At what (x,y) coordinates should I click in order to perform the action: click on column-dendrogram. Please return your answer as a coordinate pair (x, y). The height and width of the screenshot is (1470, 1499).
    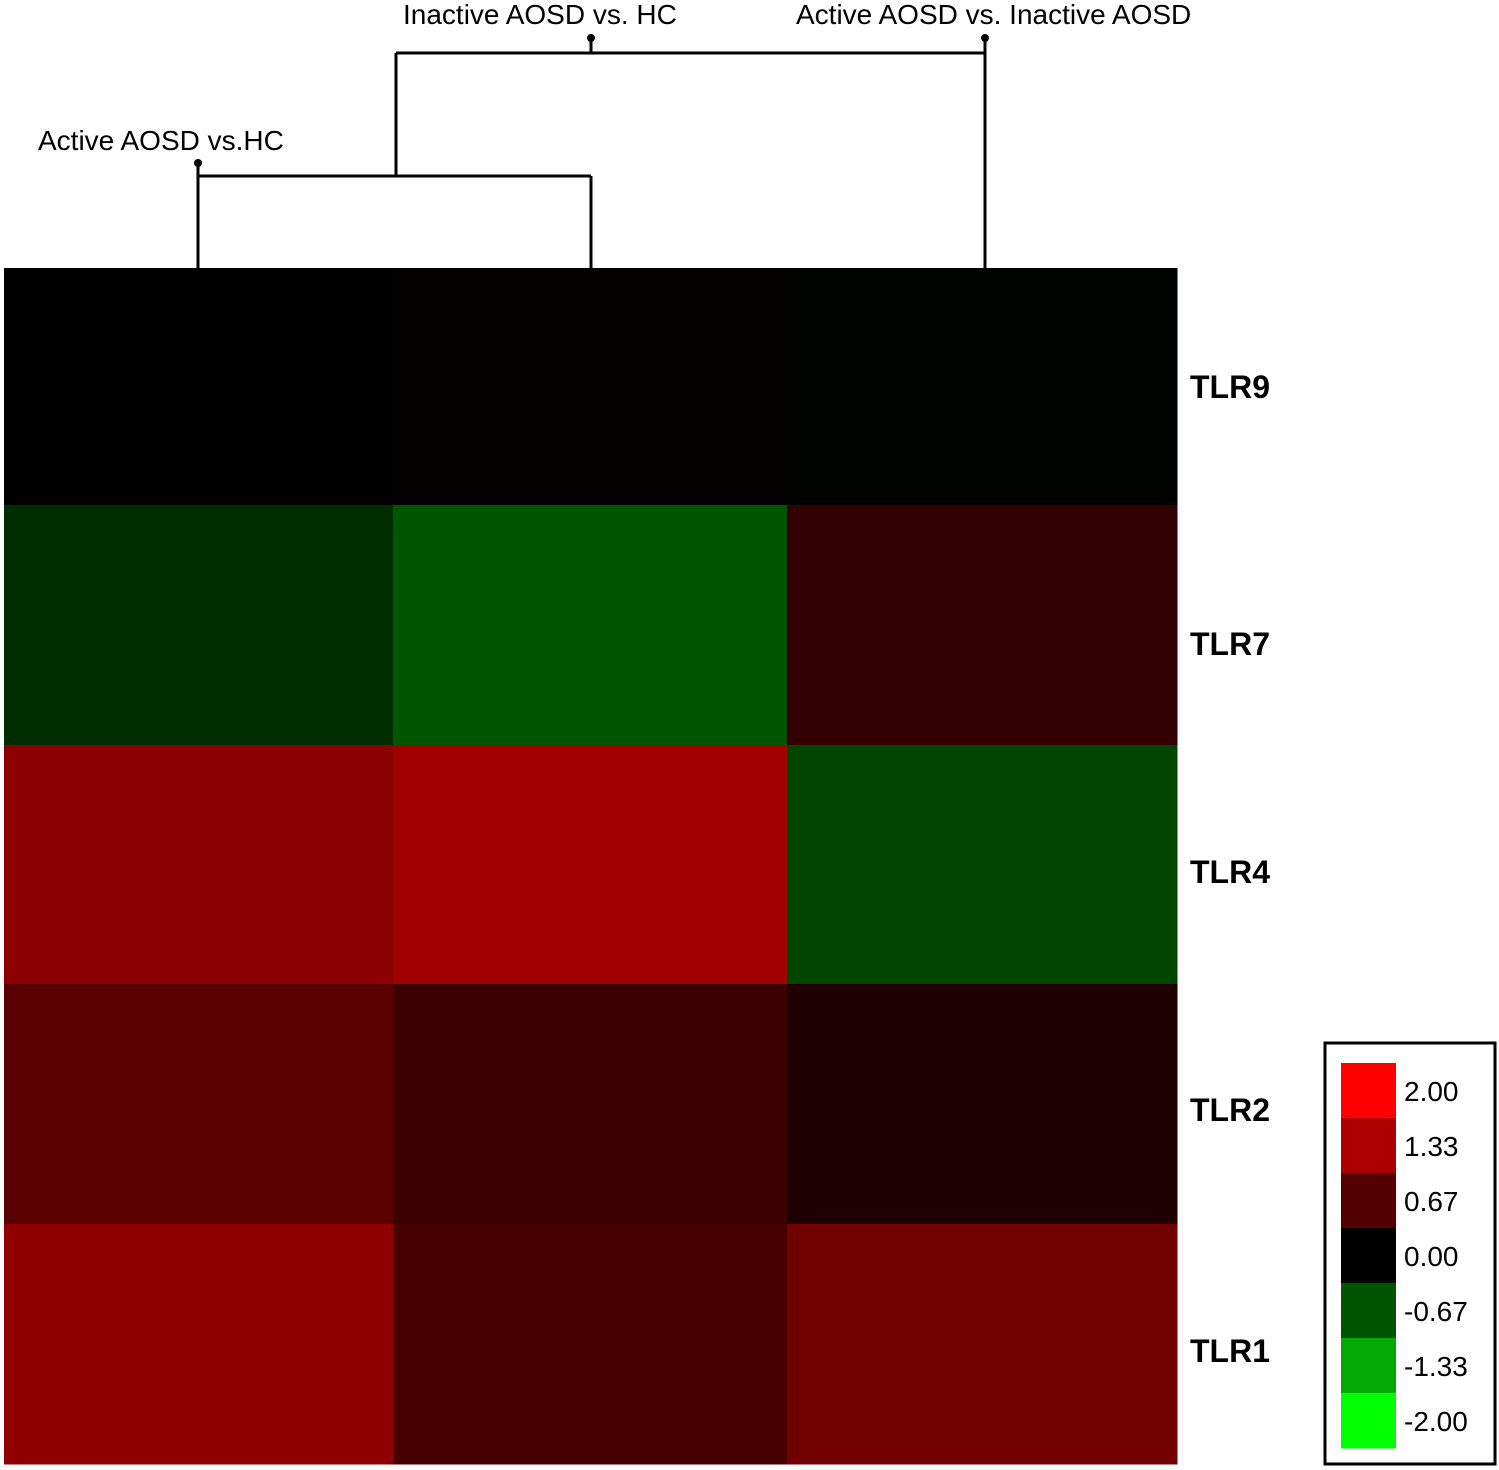
    Looking at the image, I should click on (591, 151).